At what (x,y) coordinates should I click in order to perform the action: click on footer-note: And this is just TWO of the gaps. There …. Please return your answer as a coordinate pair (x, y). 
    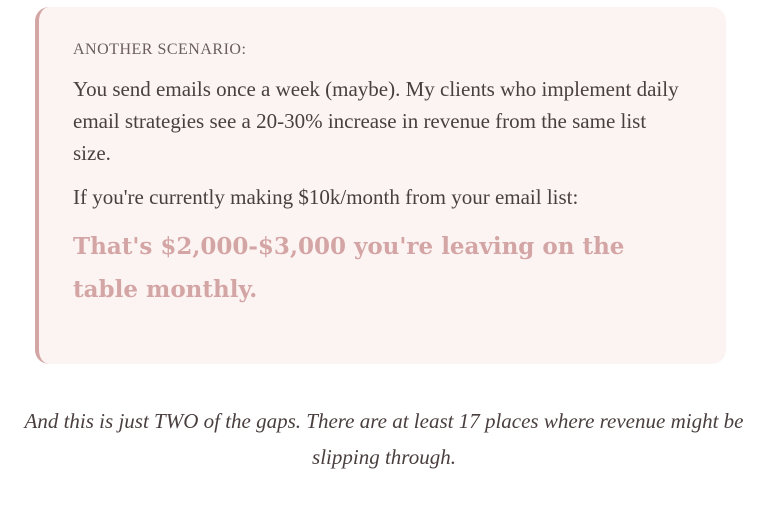
    Looking at the image, I should click on (384, 439).